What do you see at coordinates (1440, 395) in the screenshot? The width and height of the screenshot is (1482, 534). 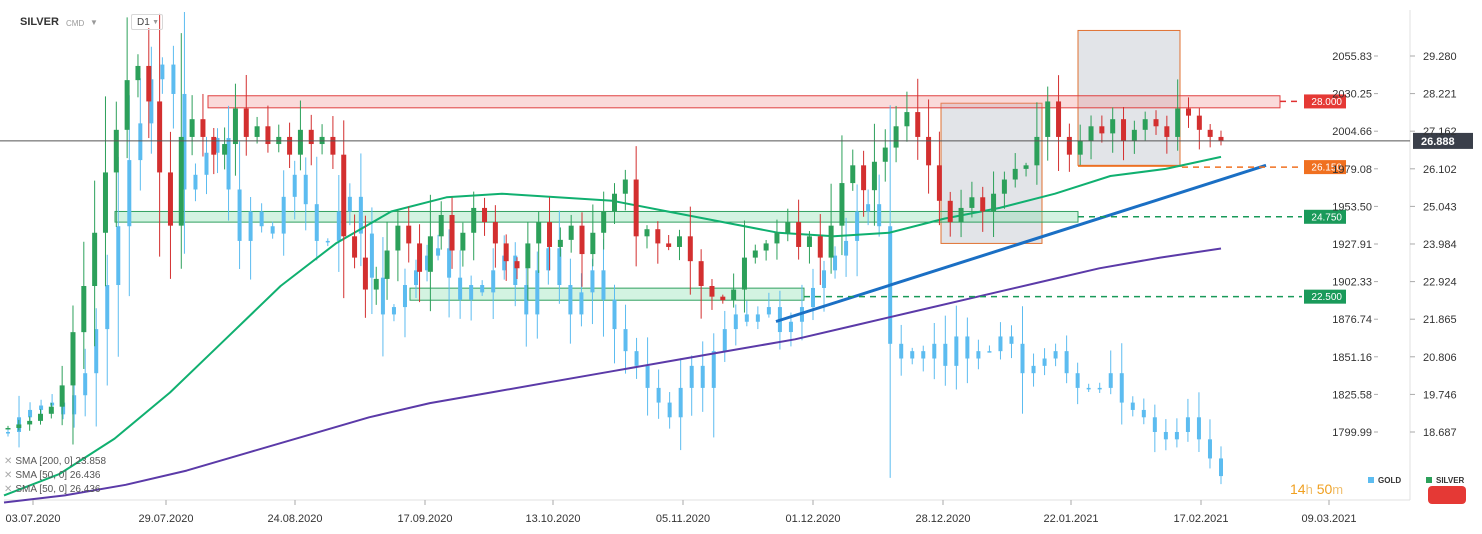 I see `right-axis-tick-label: 19.746` at bounding box center [1440, 395].